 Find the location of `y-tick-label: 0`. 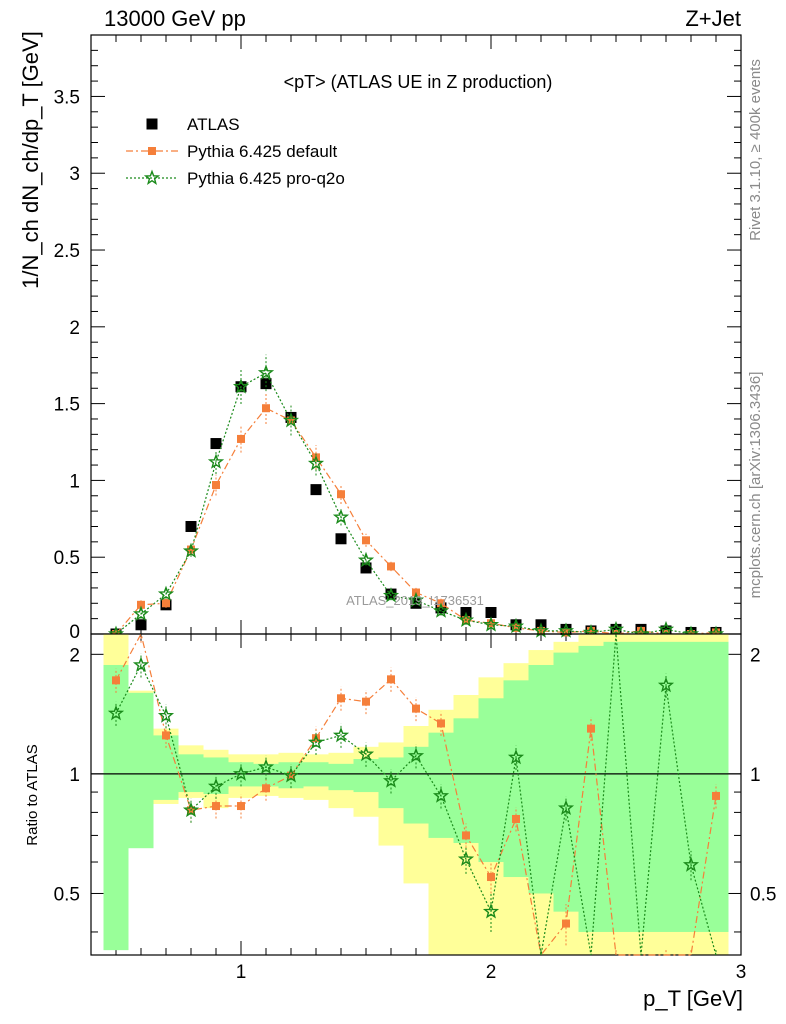

y-tick-label: 0 is located at coordinates (74, 632).